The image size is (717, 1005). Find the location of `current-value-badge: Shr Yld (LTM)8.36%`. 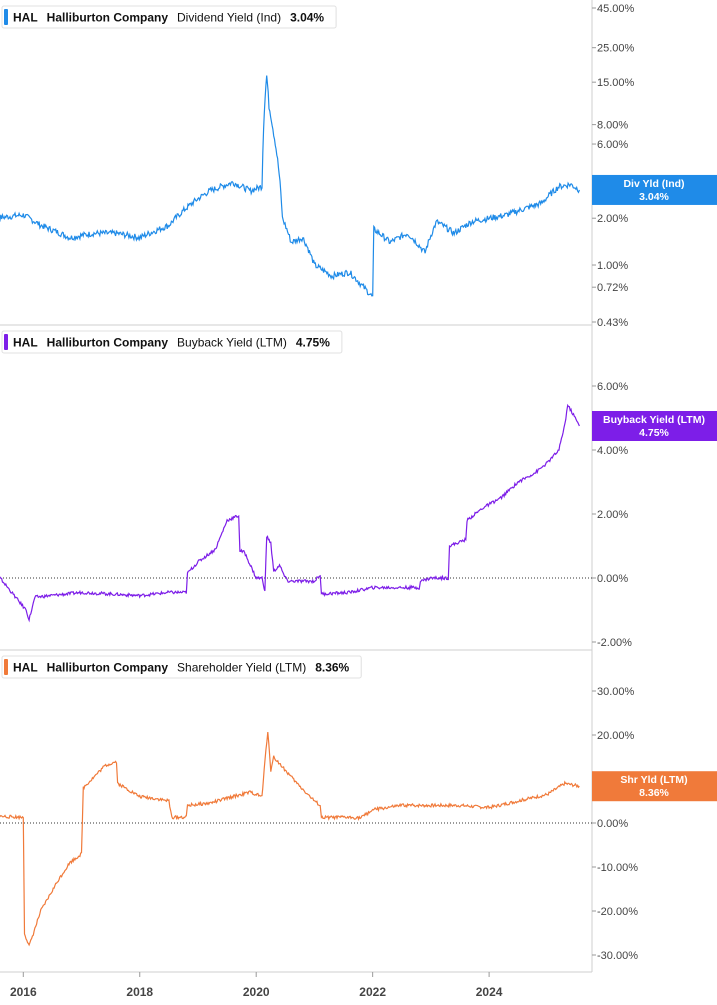

current-value-badge: Shr Yld (LTM)8.36% is located at coordinates (654, 786).